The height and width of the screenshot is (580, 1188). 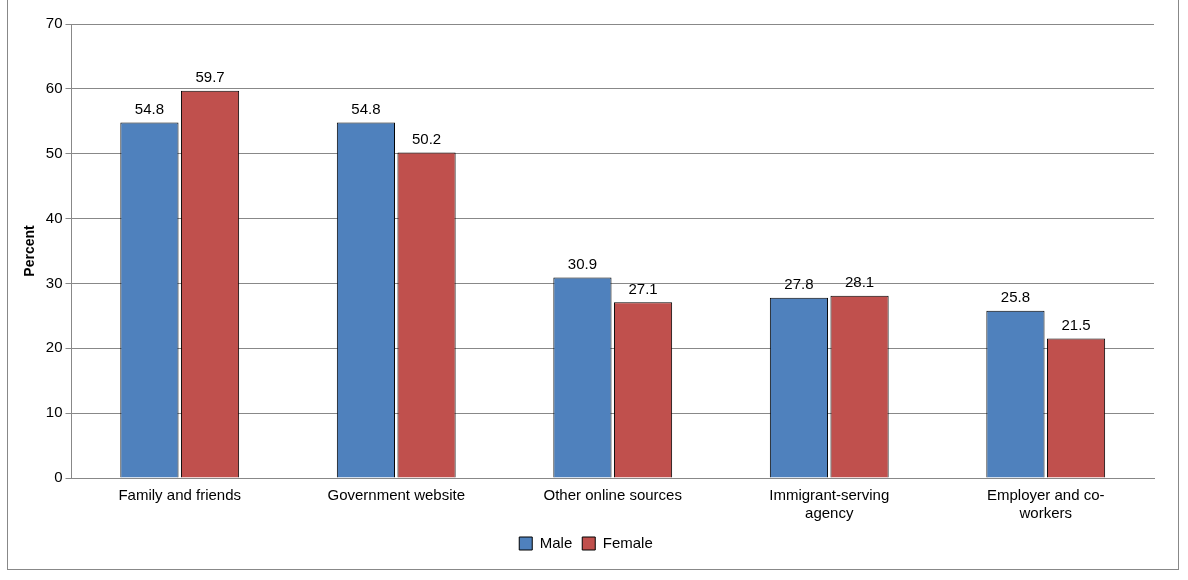 What do you see at coordinates (426, 139) in the screenshot?
I see `data-label: 50.2` at bounding box center [426, 139].